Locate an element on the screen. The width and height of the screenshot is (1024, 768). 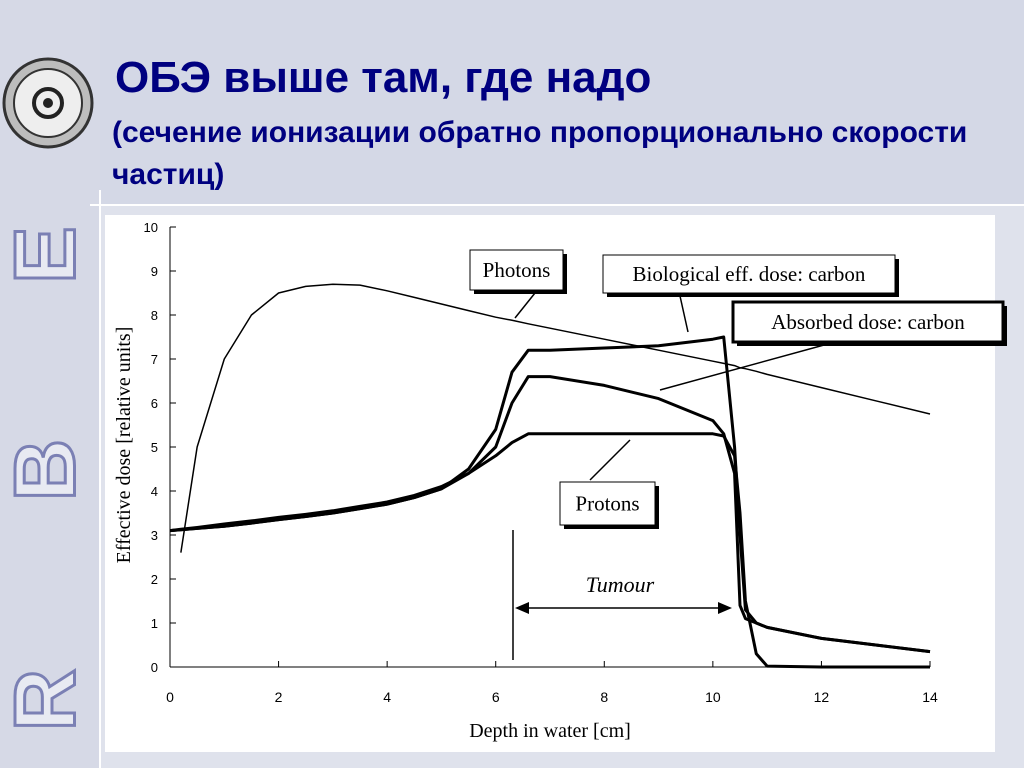
tumour-label: Tumour is located at coordinates (620, 584).